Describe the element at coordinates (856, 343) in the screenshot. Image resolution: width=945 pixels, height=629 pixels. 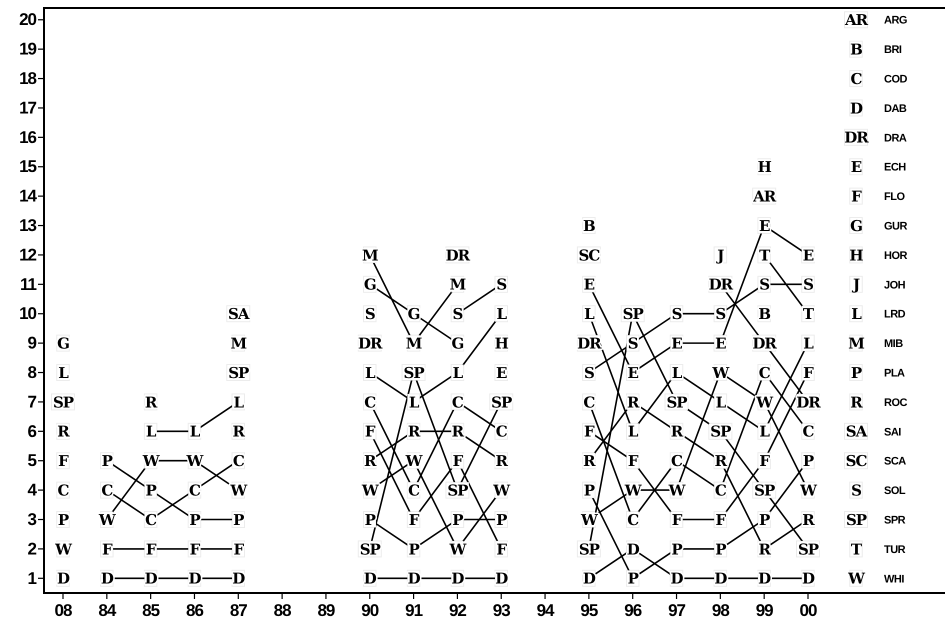
I see `text: M` at that location.